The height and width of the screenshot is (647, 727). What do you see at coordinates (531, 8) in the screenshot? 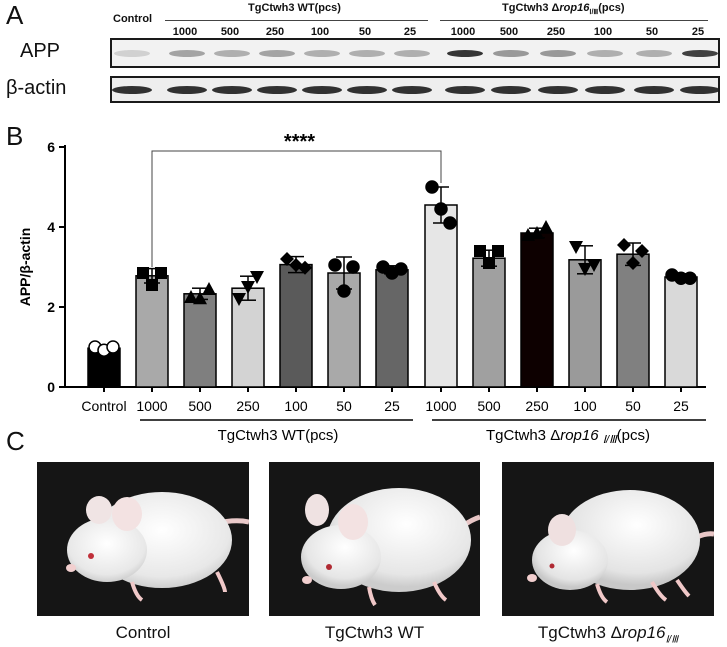
I see `blot-group-ko-prefix: TgCtwh3 Δ` at bounding box center [531, 8].